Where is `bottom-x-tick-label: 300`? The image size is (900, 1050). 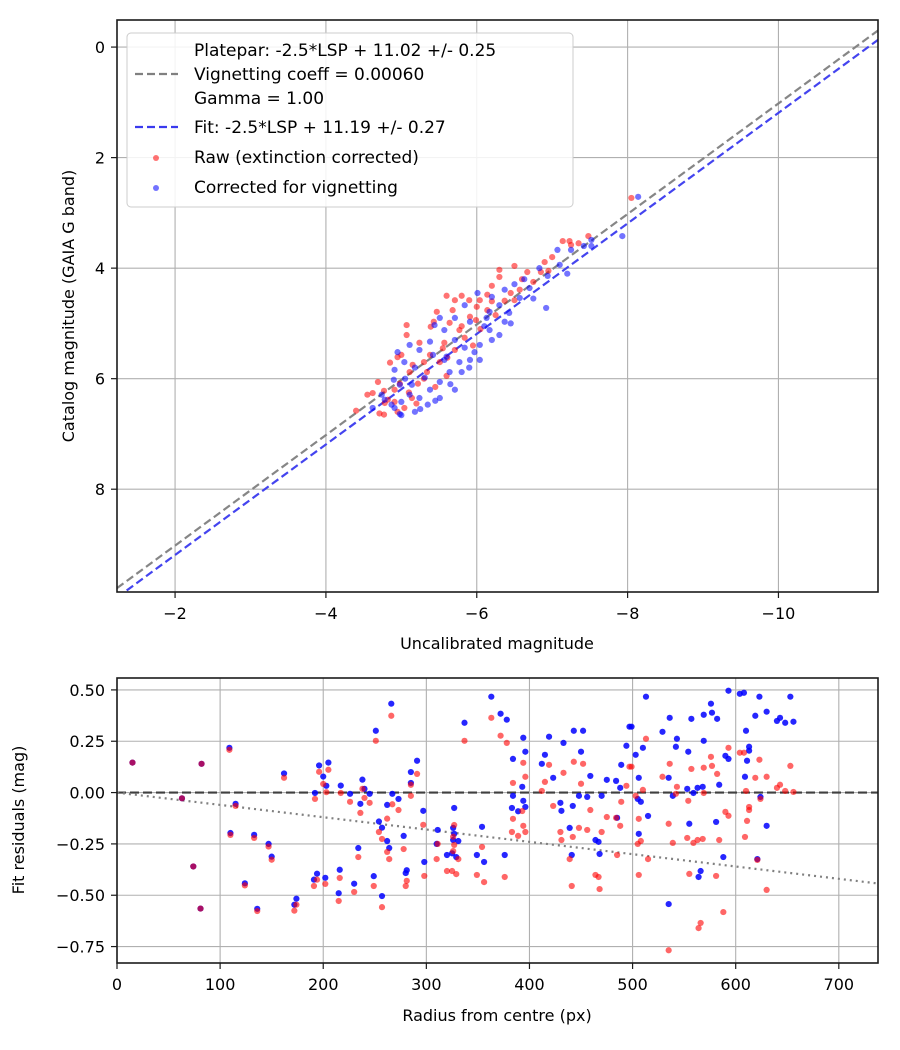 bottom-x-tick-label: 300 is located at coordinates (426, 984).